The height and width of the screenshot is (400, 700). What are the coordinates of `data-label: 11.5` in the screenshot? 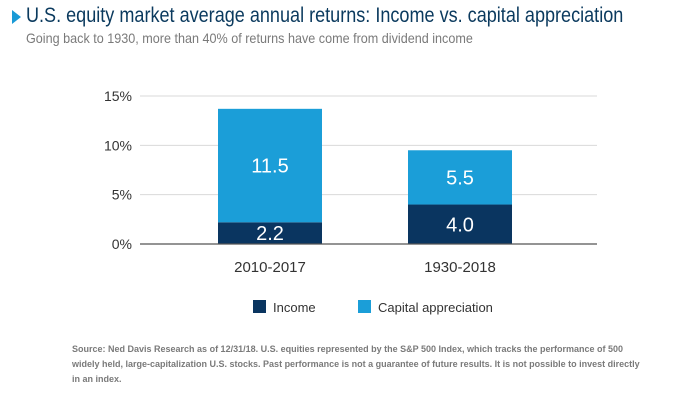 It's located at (269, 167).